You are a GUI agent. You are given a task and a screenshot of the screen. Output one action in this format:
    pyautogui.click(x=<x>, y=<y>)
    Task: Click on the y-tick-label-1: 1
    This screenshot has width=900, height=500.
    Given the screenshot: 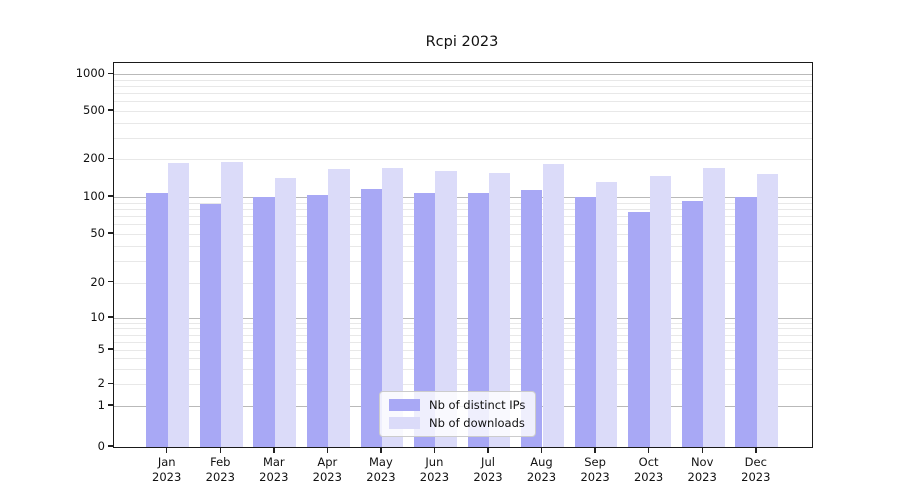 What is the action you would take?
    pyautogui.click(x=101, y=405)
    